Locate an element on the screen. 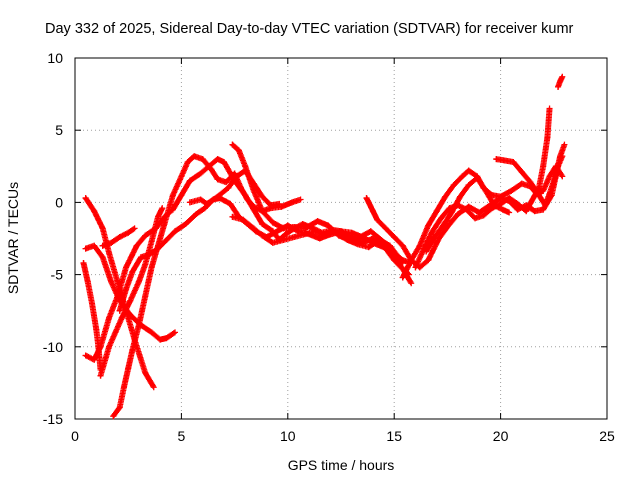  series-trace is located at coordinates (92, 316).